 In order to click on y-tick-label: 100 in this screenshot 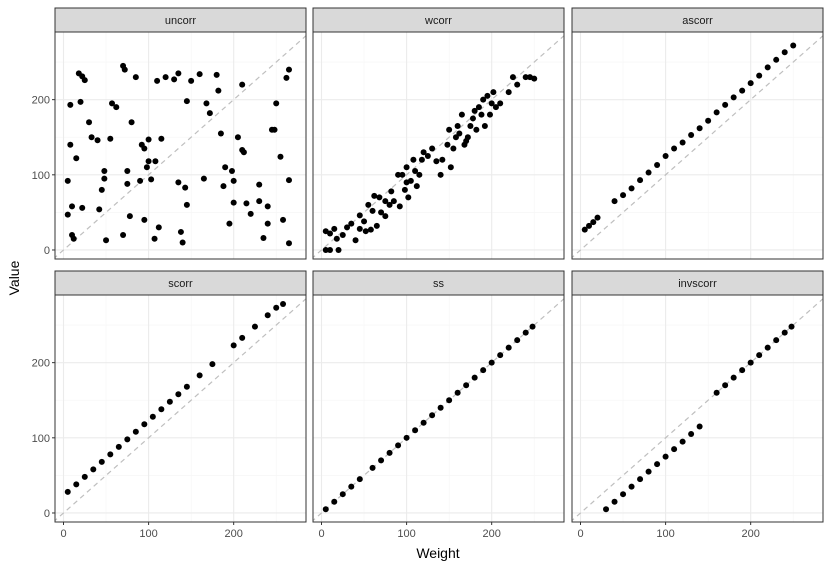, I will do `click(41, 439)`.